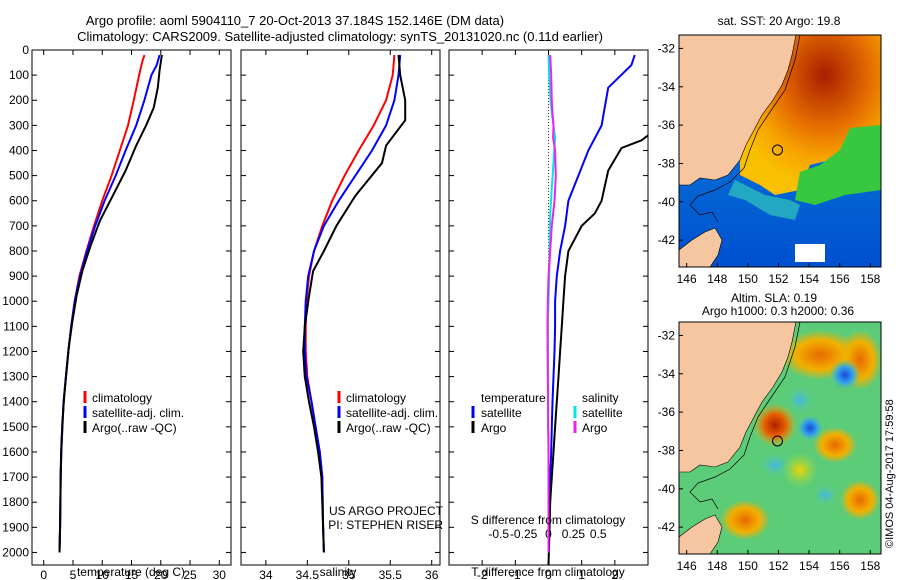  What do you see at coordinates (266, 574) in the screenshot?
I see `x-tick-label: 34` at bounding box center [266, 574].